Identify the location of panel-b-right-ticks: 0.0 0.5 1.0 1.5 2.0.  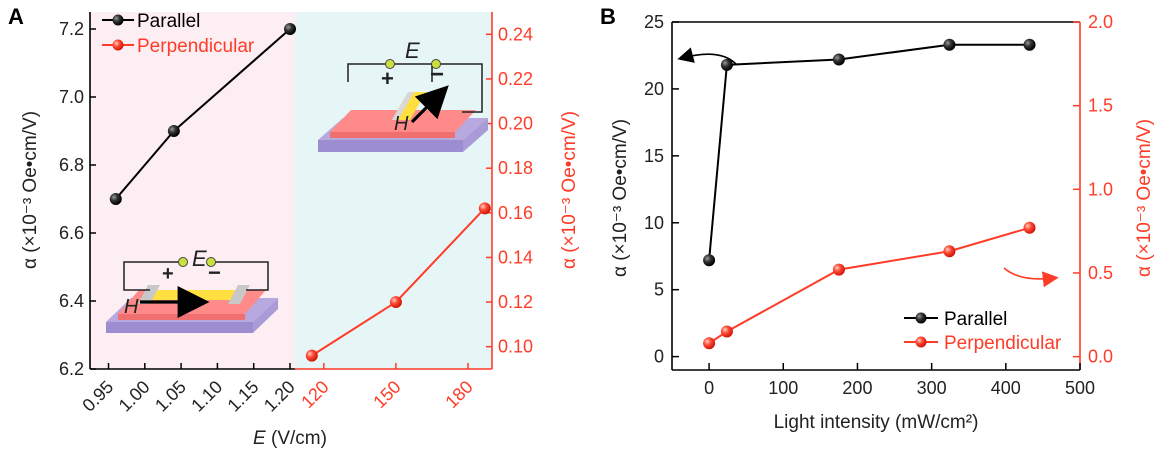
(1093, 189).